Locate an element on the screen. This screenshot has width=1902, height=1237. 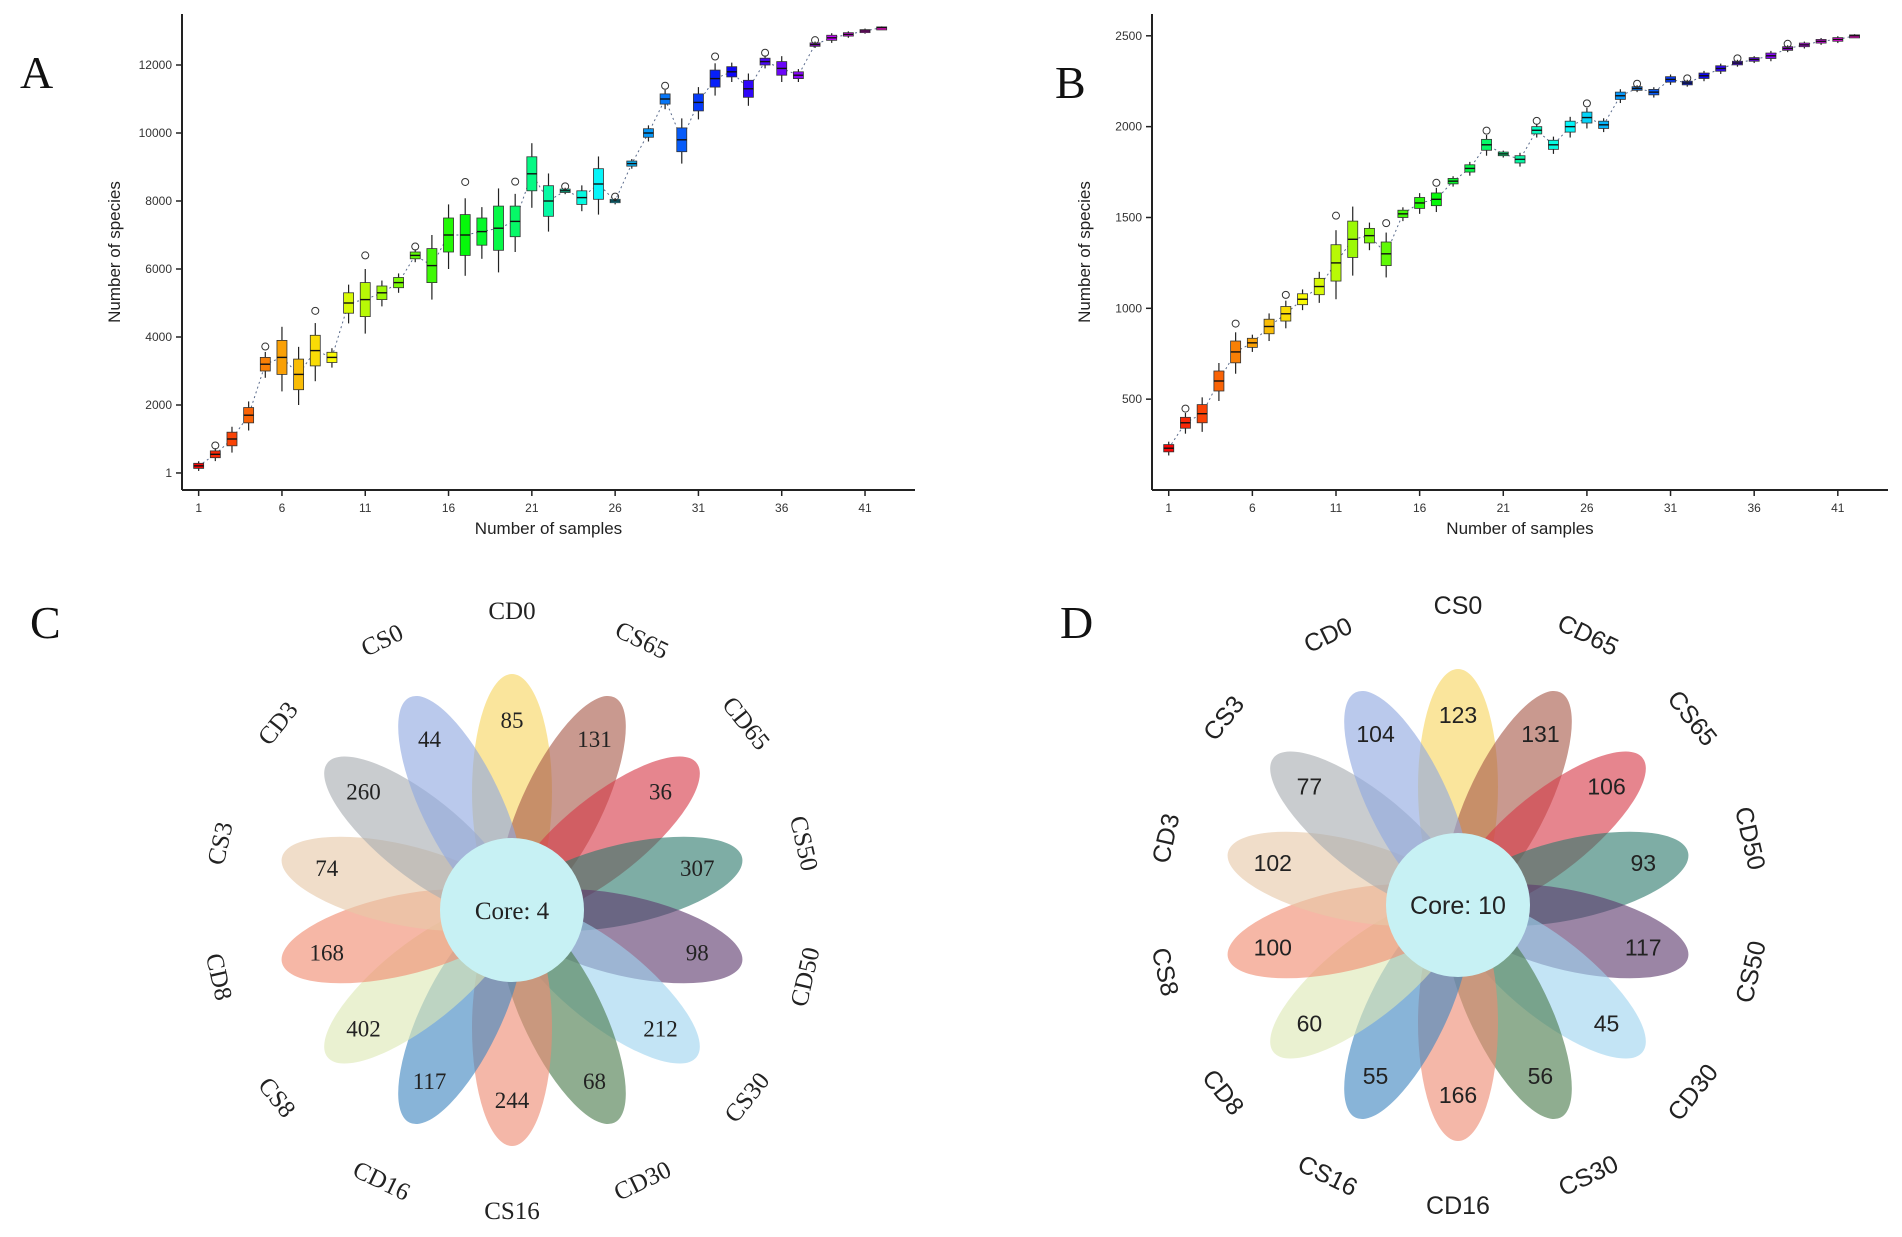
panel-letter-d: D is located at coordinates (1076, 622).